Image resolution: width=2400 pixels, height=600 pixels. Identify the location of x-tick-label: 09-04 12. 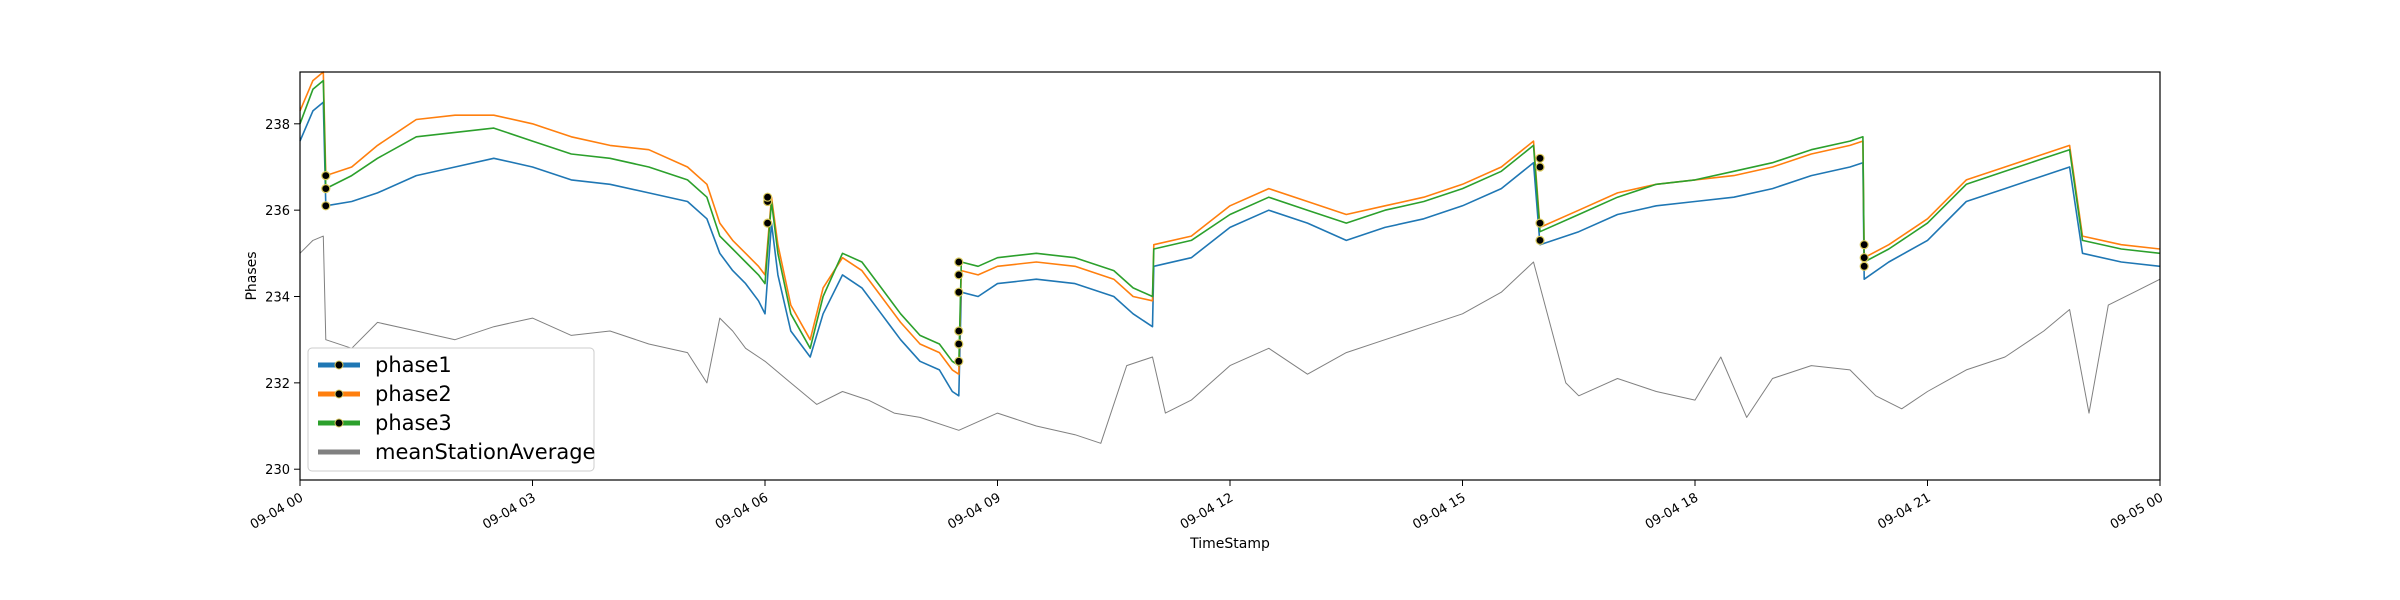
(1207, 511).